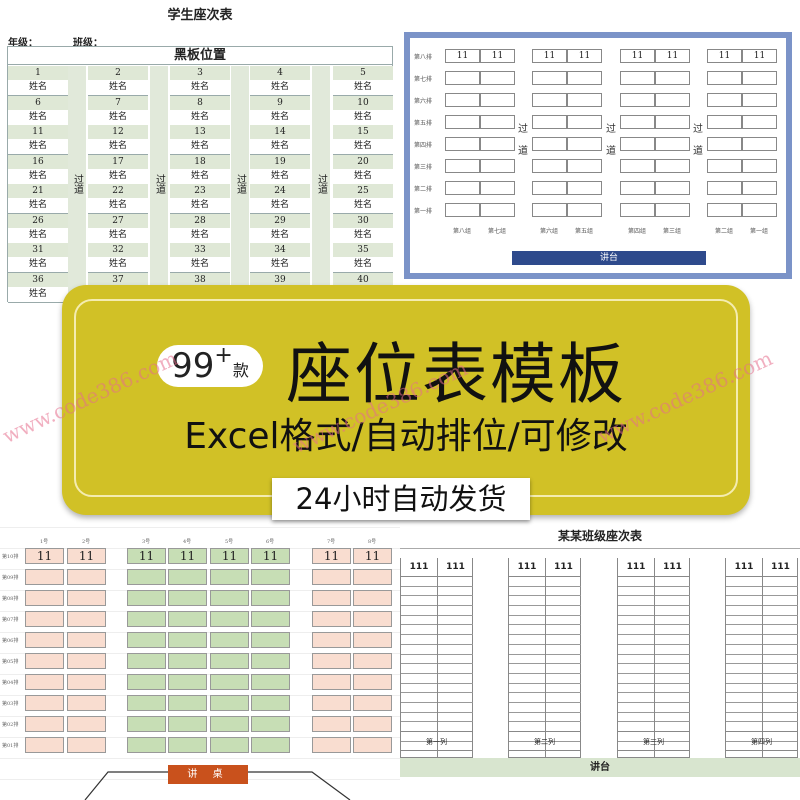 The height and width of the screenshot is (800, 800). I want to click on class-label: 班级：, so click(88, 43).